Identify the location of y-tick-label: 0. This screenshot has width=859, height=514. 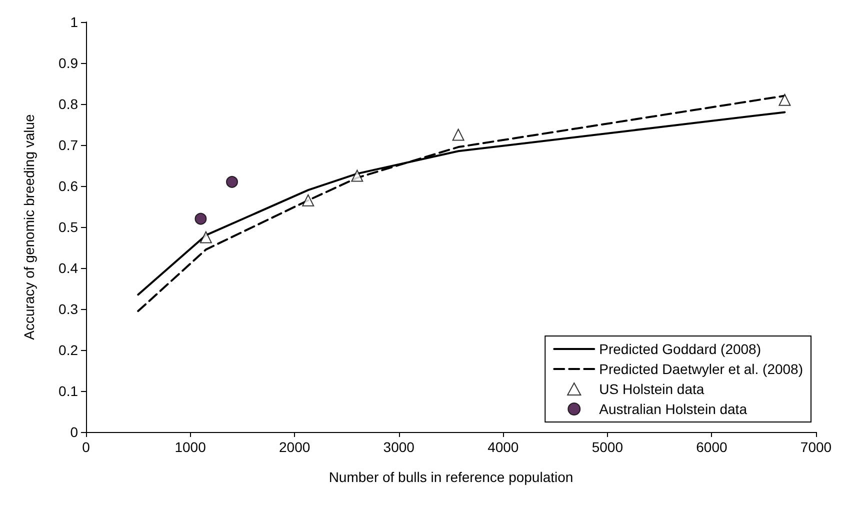
(74, 432).